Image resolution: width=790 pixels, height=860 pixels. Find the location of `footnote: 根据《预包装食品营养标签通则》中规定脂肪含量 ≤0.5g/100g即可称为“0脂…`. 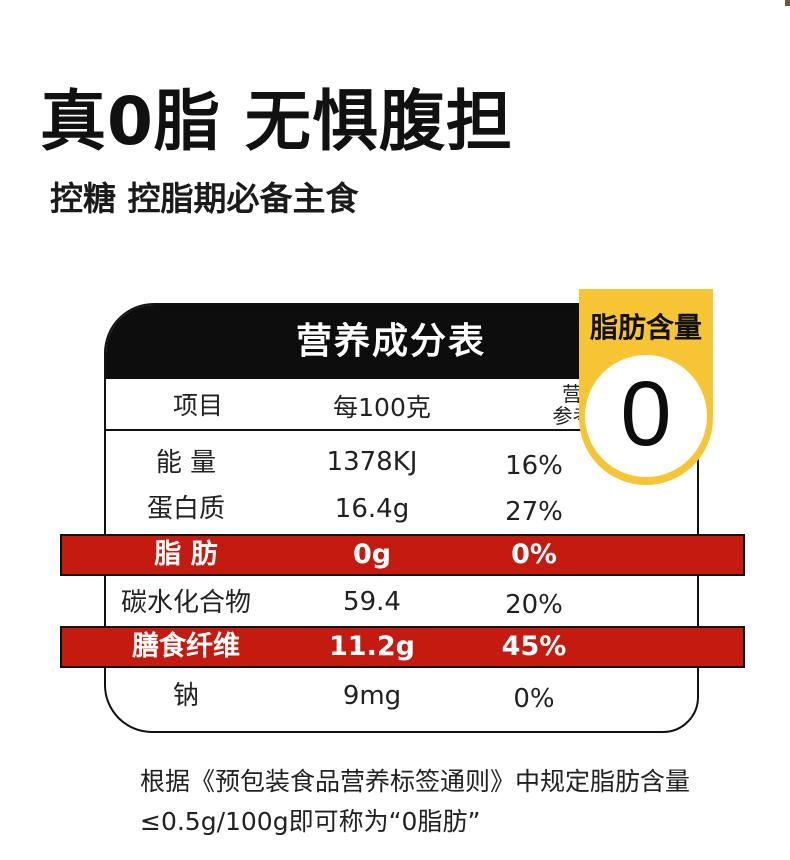

footnote: 根据《预包装食品营养标签通则》中规定脂肪含量 ≤0.5g/100g即可称为“0脂… is located at coordinates (450, 802).